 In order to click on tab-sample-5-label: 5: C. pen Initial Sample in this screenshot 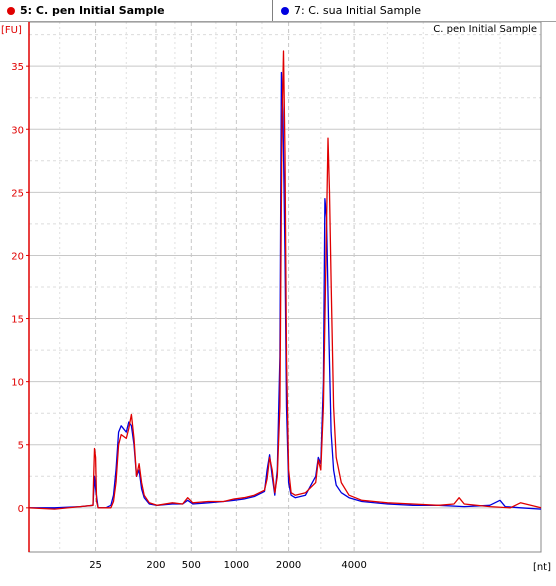, I will do `click(92, 10)`.